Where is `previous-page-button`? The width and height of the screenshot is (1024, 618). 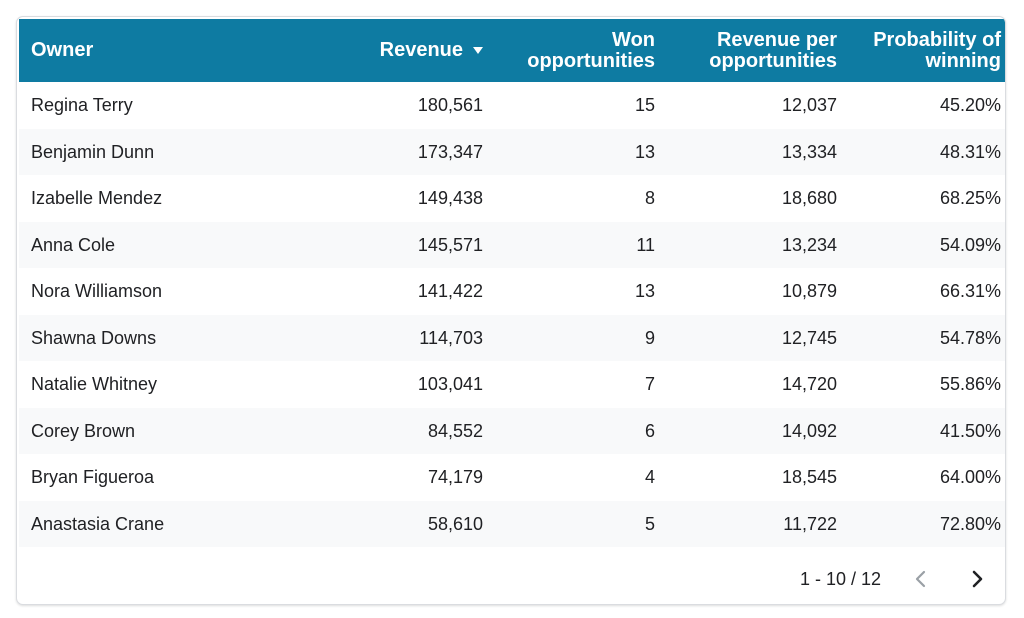 previous-page-button is located at coordinates (921, 579).